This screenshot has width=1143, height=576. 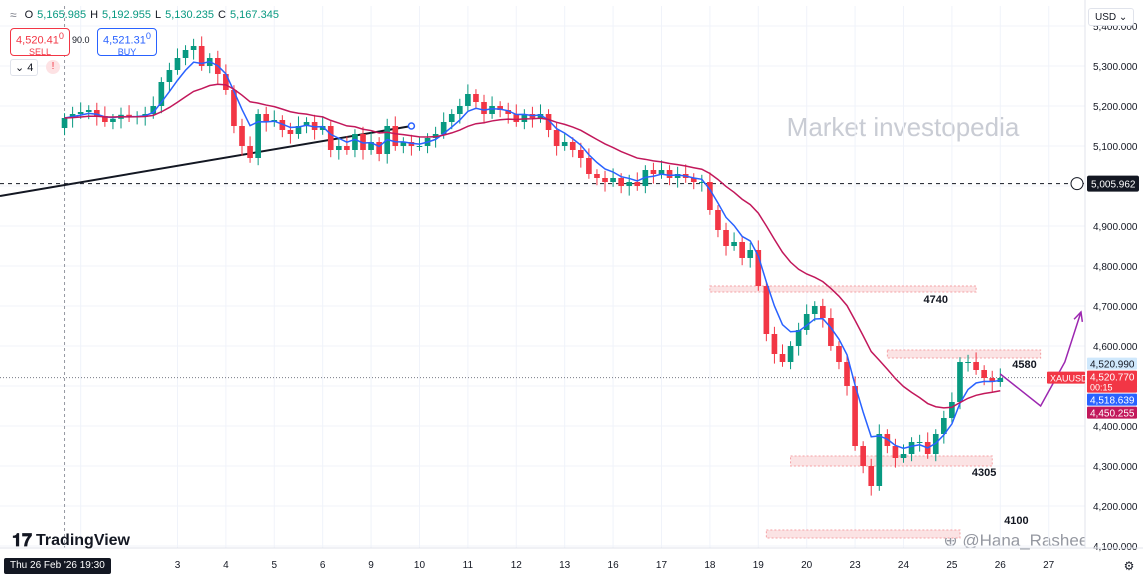 What do you see at coordinates (1049, 565) in the screenshot?
I see `time-tick-label: 27` at bounding box center [1049, 565].